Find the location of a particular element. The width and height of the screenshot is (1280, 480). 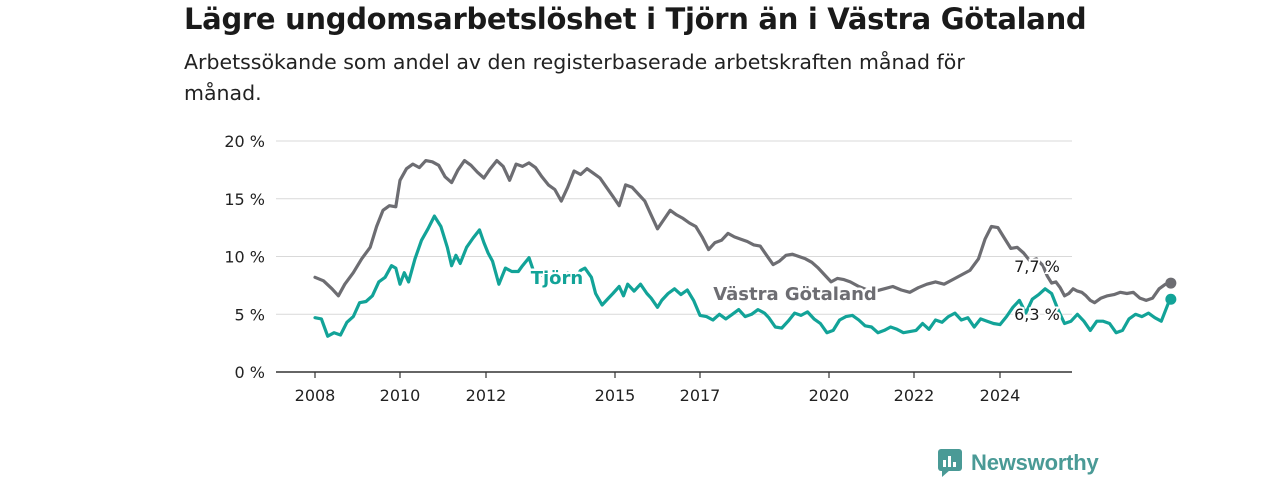

x-tick-label: 2008 is located at coordinates (315, 395).